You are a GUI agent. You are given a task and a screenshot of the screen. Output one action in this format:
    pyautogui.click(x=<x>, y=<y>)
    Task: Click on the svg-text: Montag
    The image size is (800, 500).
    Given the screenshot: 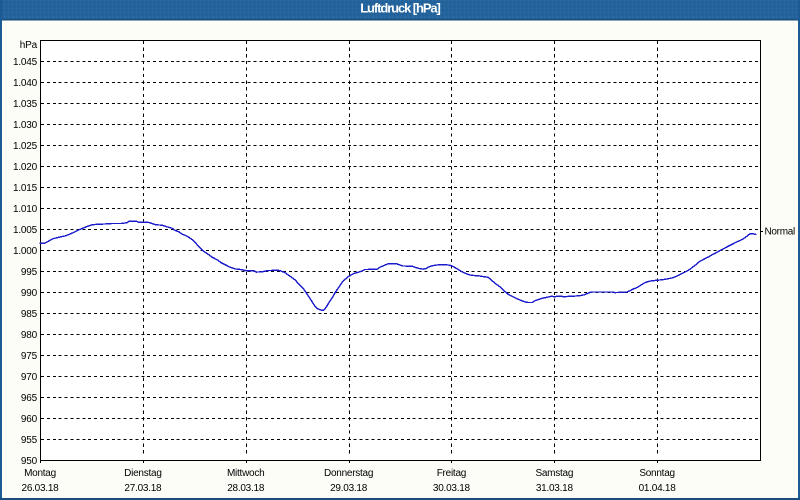 What is the action you would take?
    pyautogui.click(x=40, y=473)
    